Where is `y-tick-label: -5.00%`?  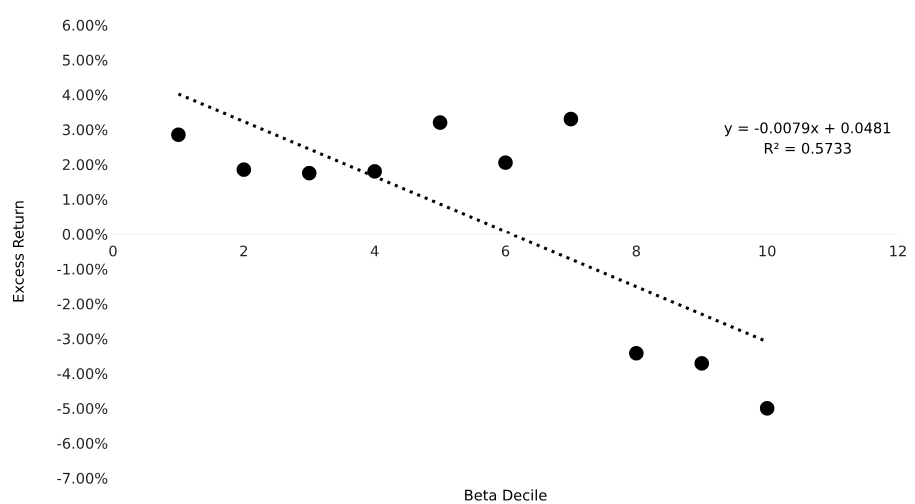 y-tick-label: -5.00% is located at coordinates (82, 408).